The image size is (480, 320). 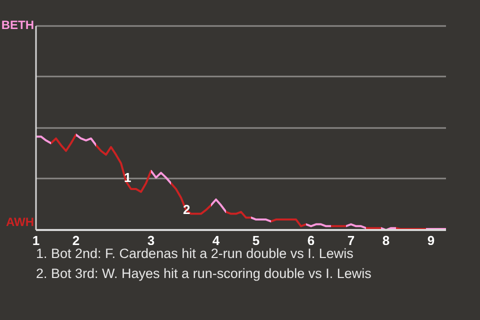 What do you see at coordinates (19, 222) in the screenshot?
I see `text: AWH` at bounding box center [19, 222].